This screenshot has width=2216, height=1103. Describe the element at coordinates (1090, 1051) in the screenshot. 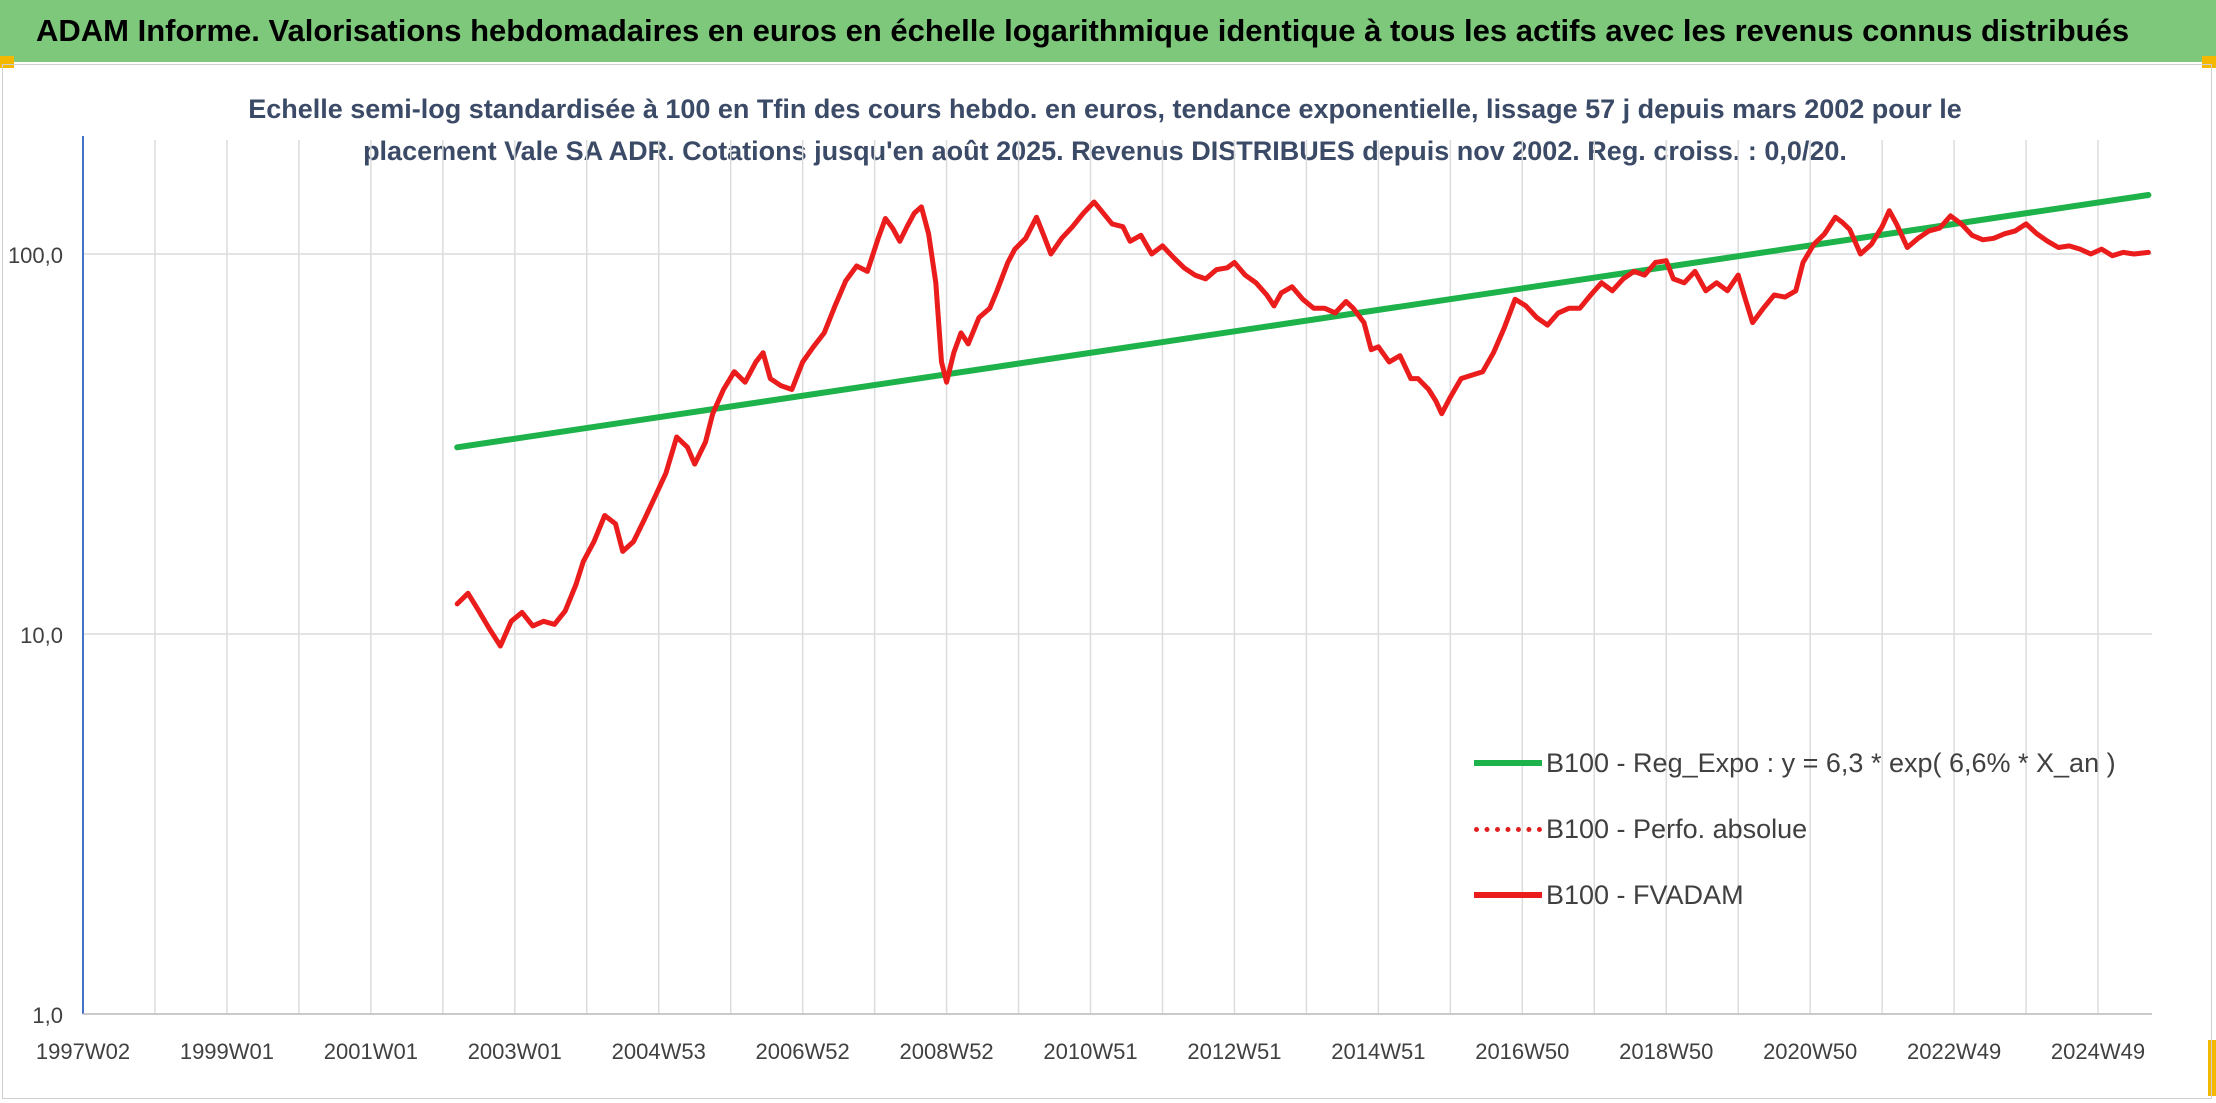

I see `x-tick-label: 2010W51` at that location.